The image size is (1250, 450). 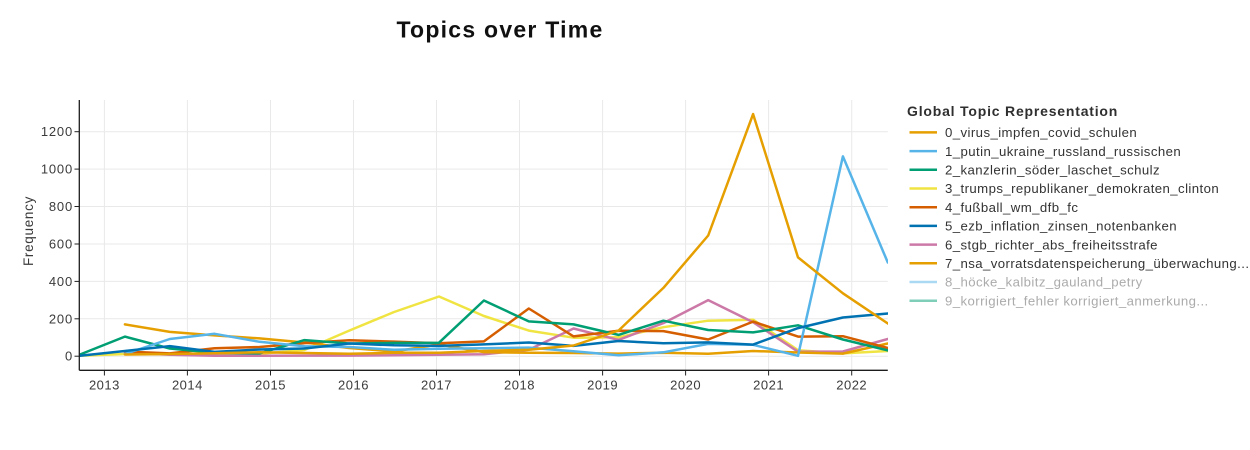 I want to click on svg-text: 0_virus_impfen_covid_schulen, so click(x=1041, y=132).